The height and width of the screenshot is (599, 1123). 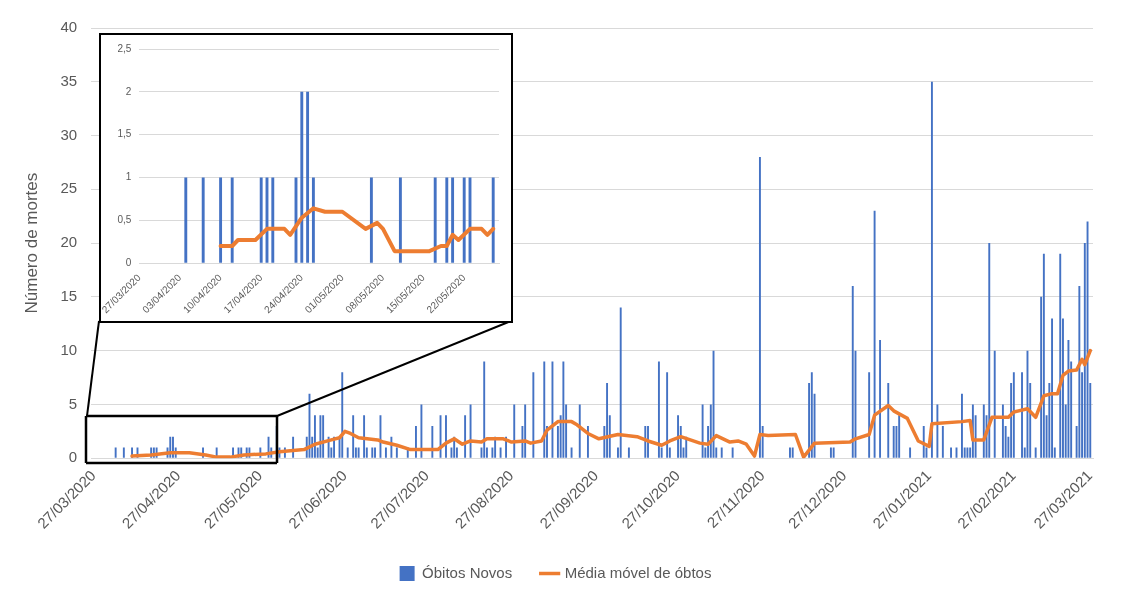 What do you see at coordinates (467, 572) in the screenshot?
I see `legend-label: Óbitos Novos` at bounding box center [467, 572].